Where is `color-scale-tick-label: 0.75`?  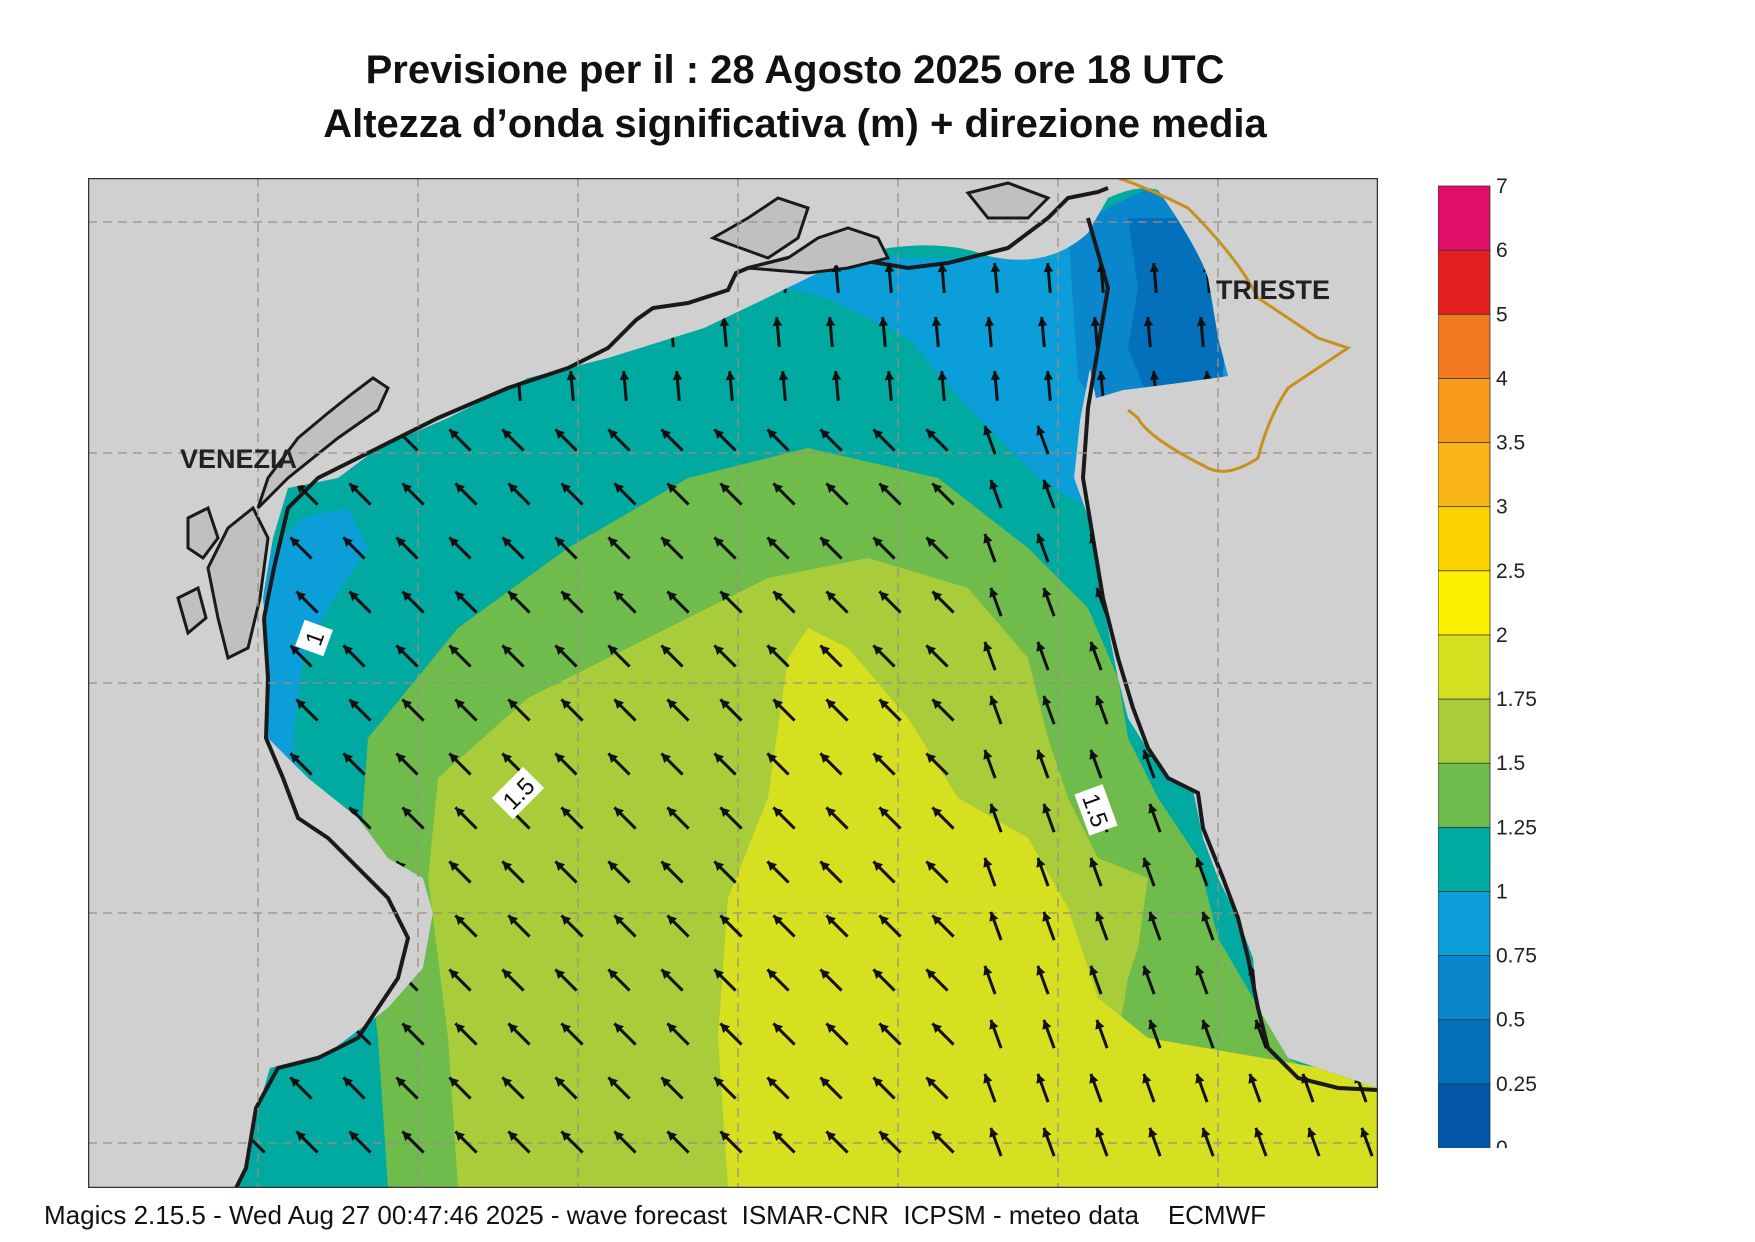
color-scale-tick-label: 0.75 is located at coordinates (1516, 956).